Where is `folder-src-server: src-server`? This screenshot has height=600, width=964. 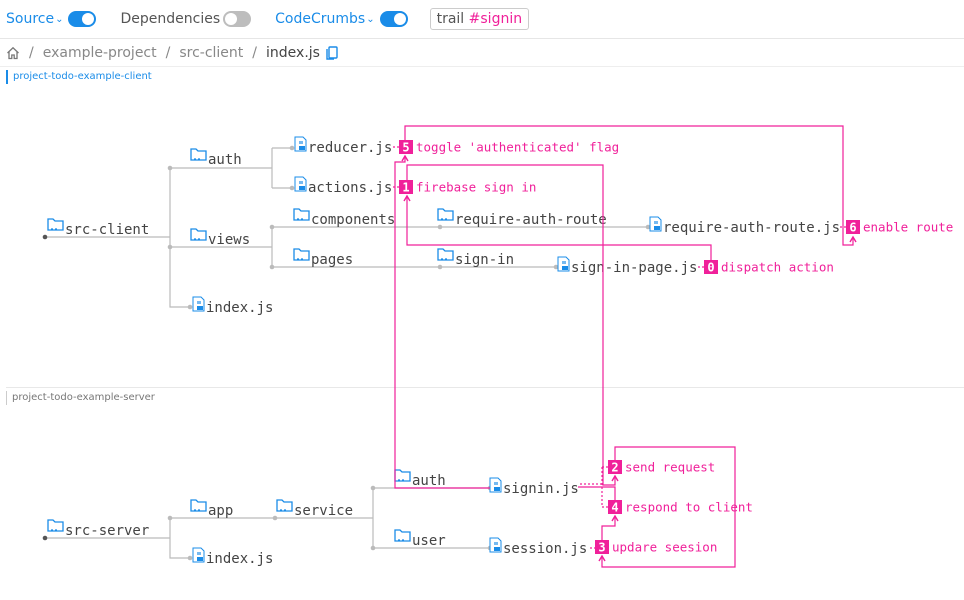
folder-src-server: src-server is located at coordinates (107, 531).